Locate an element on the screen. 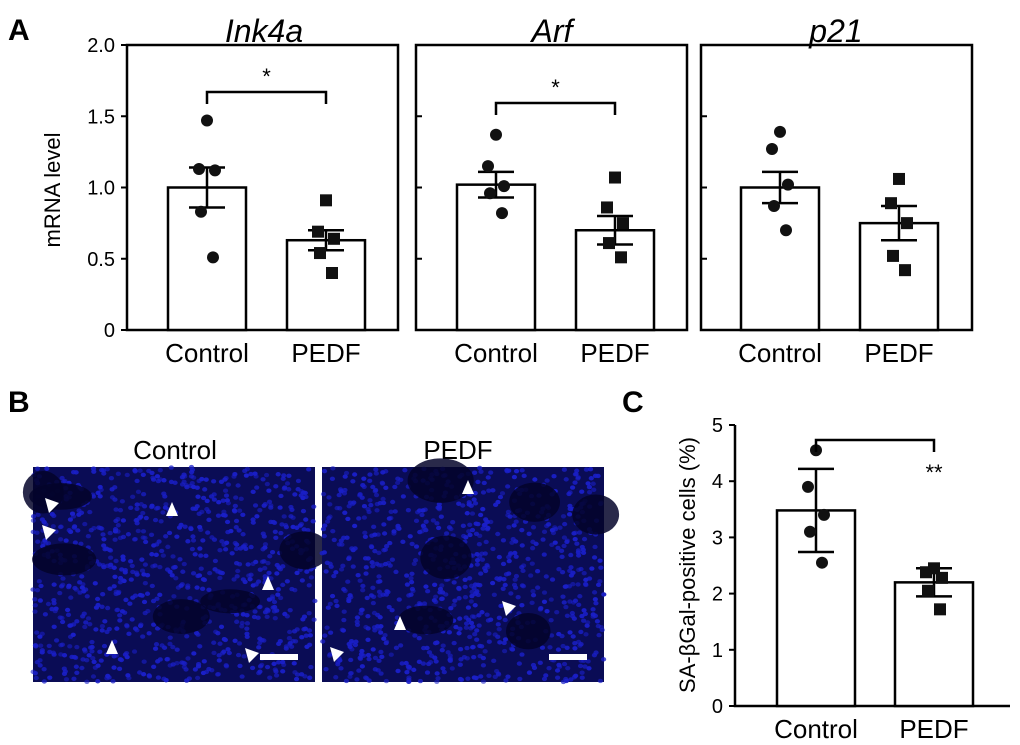 This screenshot has width=1020, height=745. chart-p21: p21 Control PEDF is located at coordinates (836, 190).